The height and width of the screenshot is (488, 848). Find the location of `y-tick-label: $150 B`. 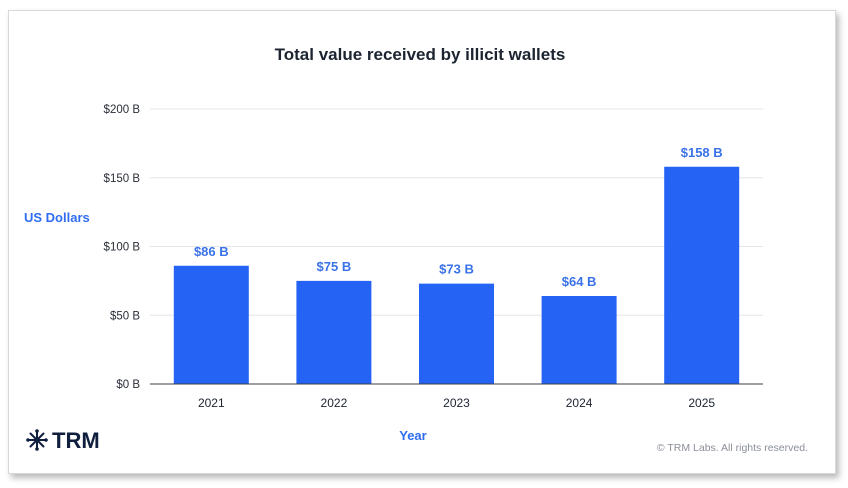

y-tick-label: $150 B is located at coordinates (122, 179).